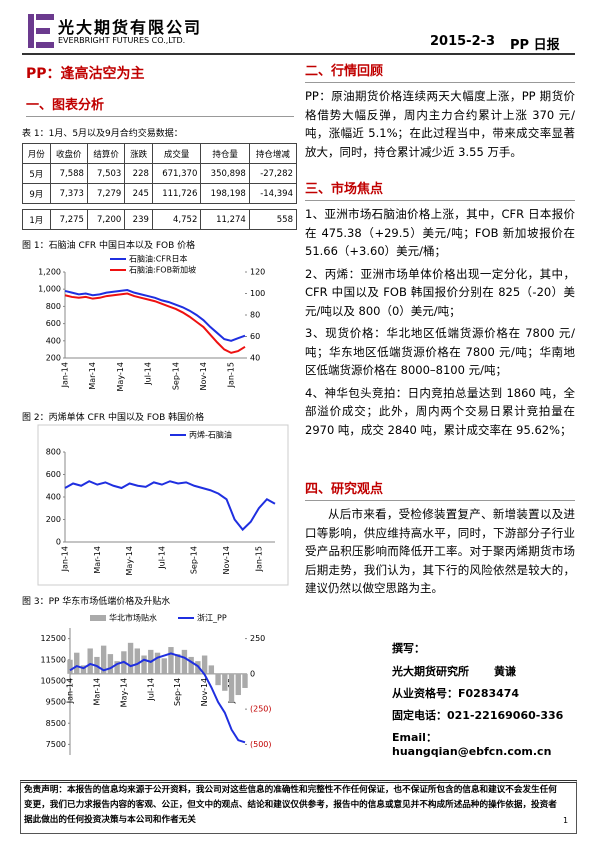 Image resolution: width=595 pixels, height=842 pixels. What do you see at coordinates (53, 497) in the screenshot?
I see `y-tick-label: 400` at bounding box center [53, 497].